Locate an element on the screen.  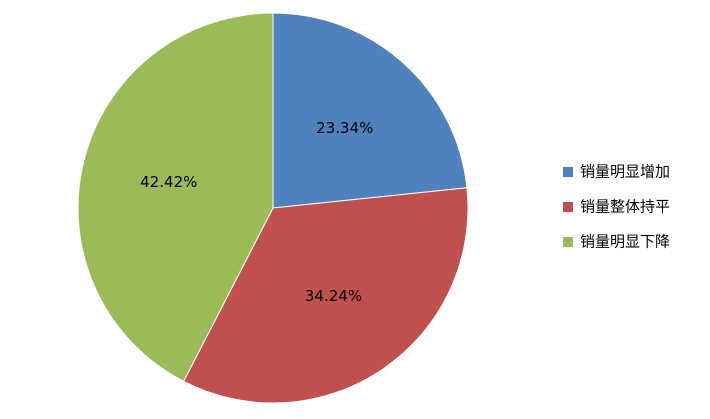
legend-label: 销量明显增加 is located at coordinates (625, 172).